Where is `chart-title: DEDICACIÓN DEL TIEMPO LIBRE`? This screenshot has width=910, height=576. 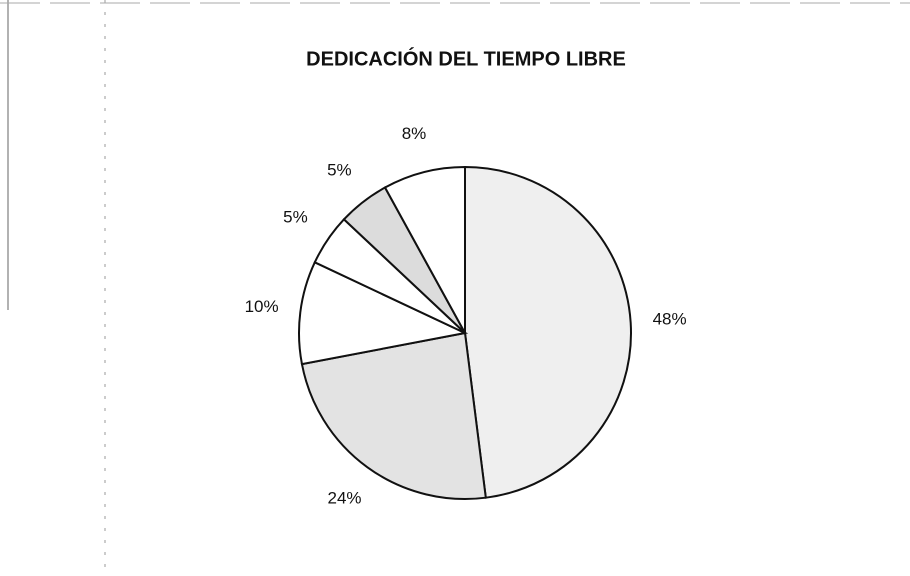
chart-title: DEDICACIÓN DEL TIEMPO LIBRE is located at coordinates (466, 58).